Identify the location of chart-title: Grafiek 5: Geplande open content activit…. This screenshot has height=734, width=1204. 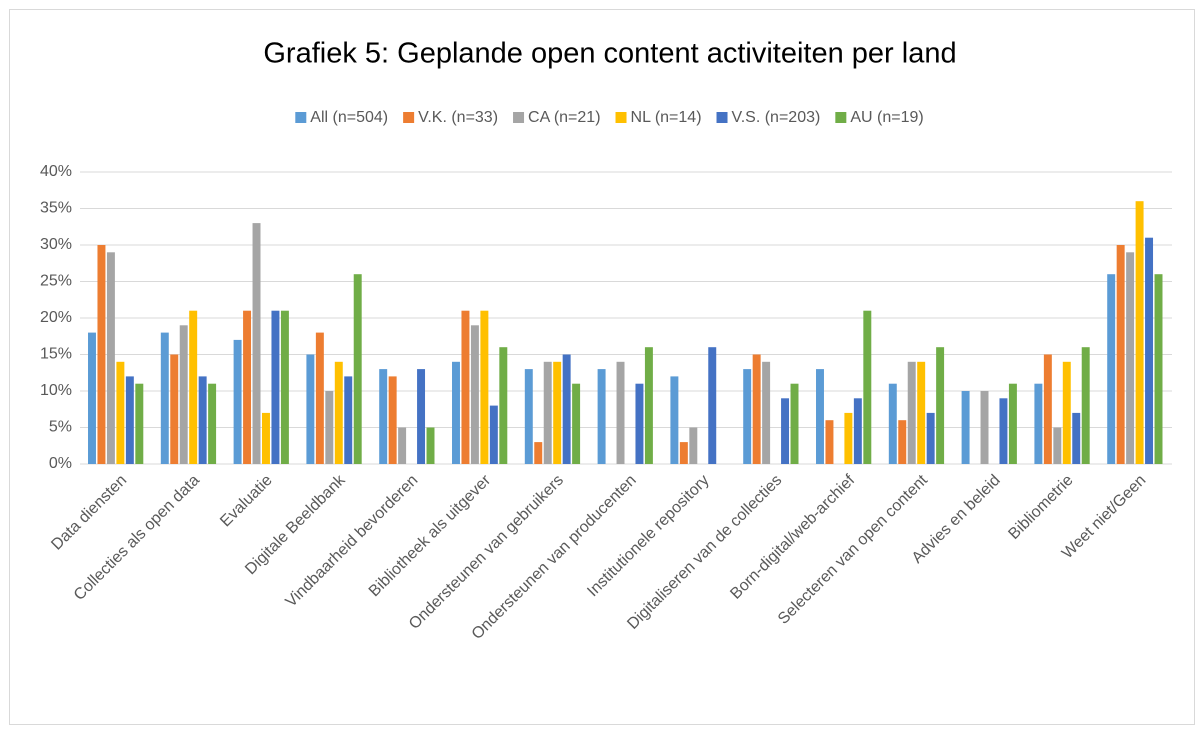
(609, 54).